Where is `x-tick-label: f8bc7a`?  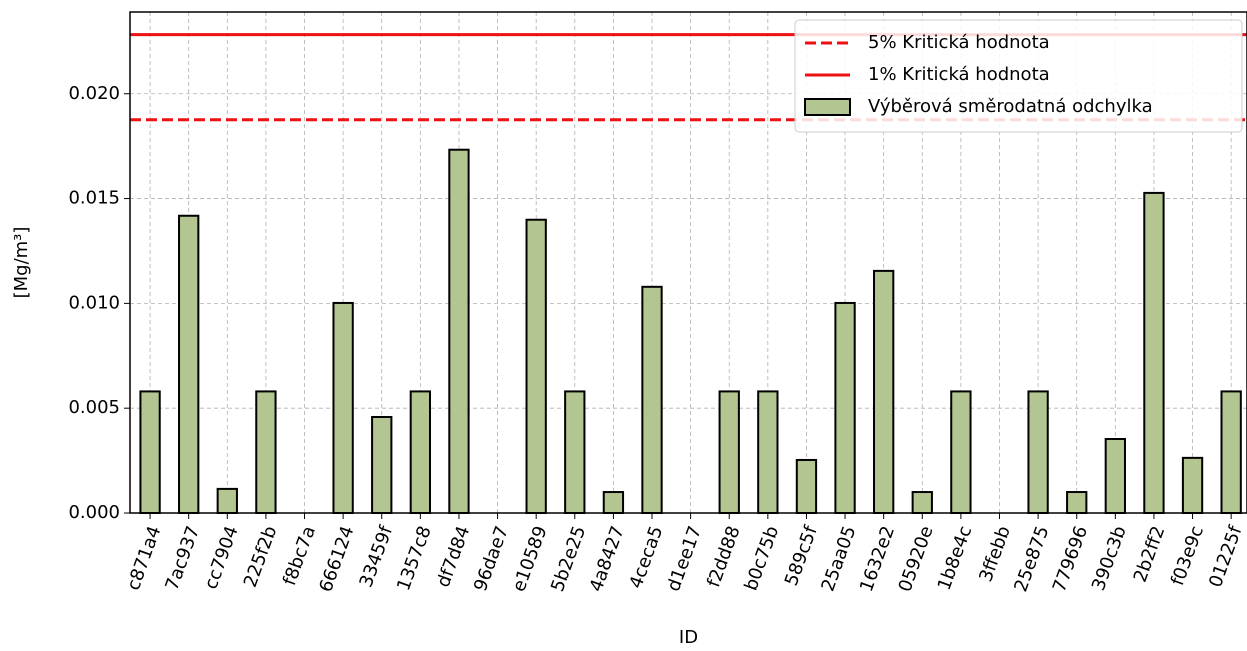 x-tick-label: f8bc7a is located at coordinates (299, 555).